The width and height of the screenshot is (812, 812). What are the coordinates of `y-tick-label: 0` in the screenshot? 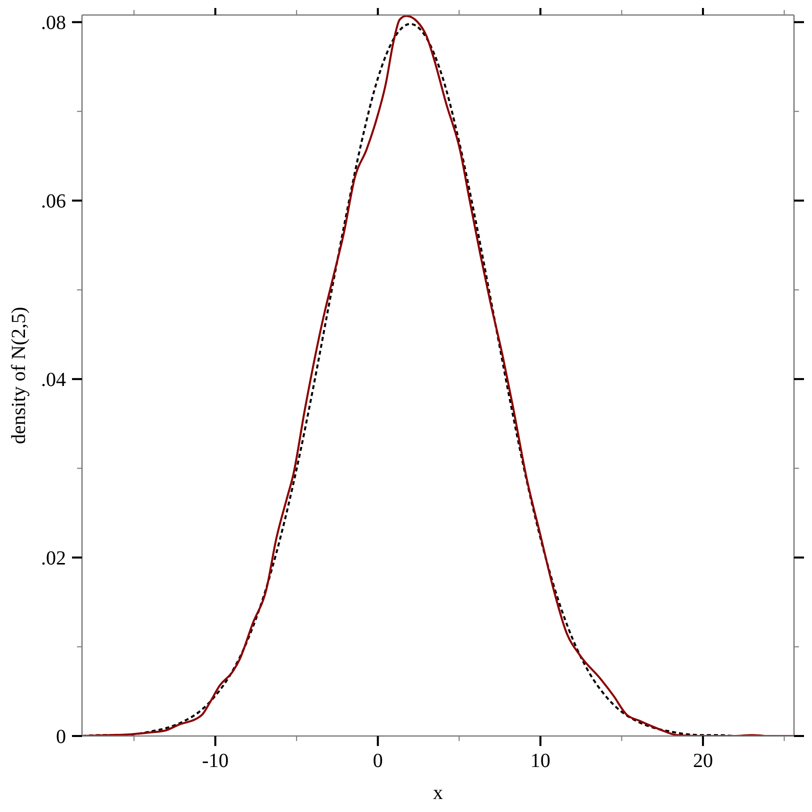 It's located at (61, 737).